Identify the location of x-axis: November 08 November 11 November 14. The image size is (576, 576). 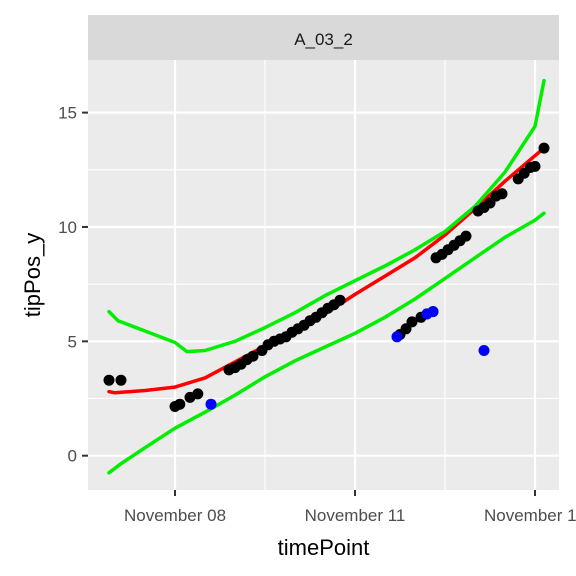
(350, 507).